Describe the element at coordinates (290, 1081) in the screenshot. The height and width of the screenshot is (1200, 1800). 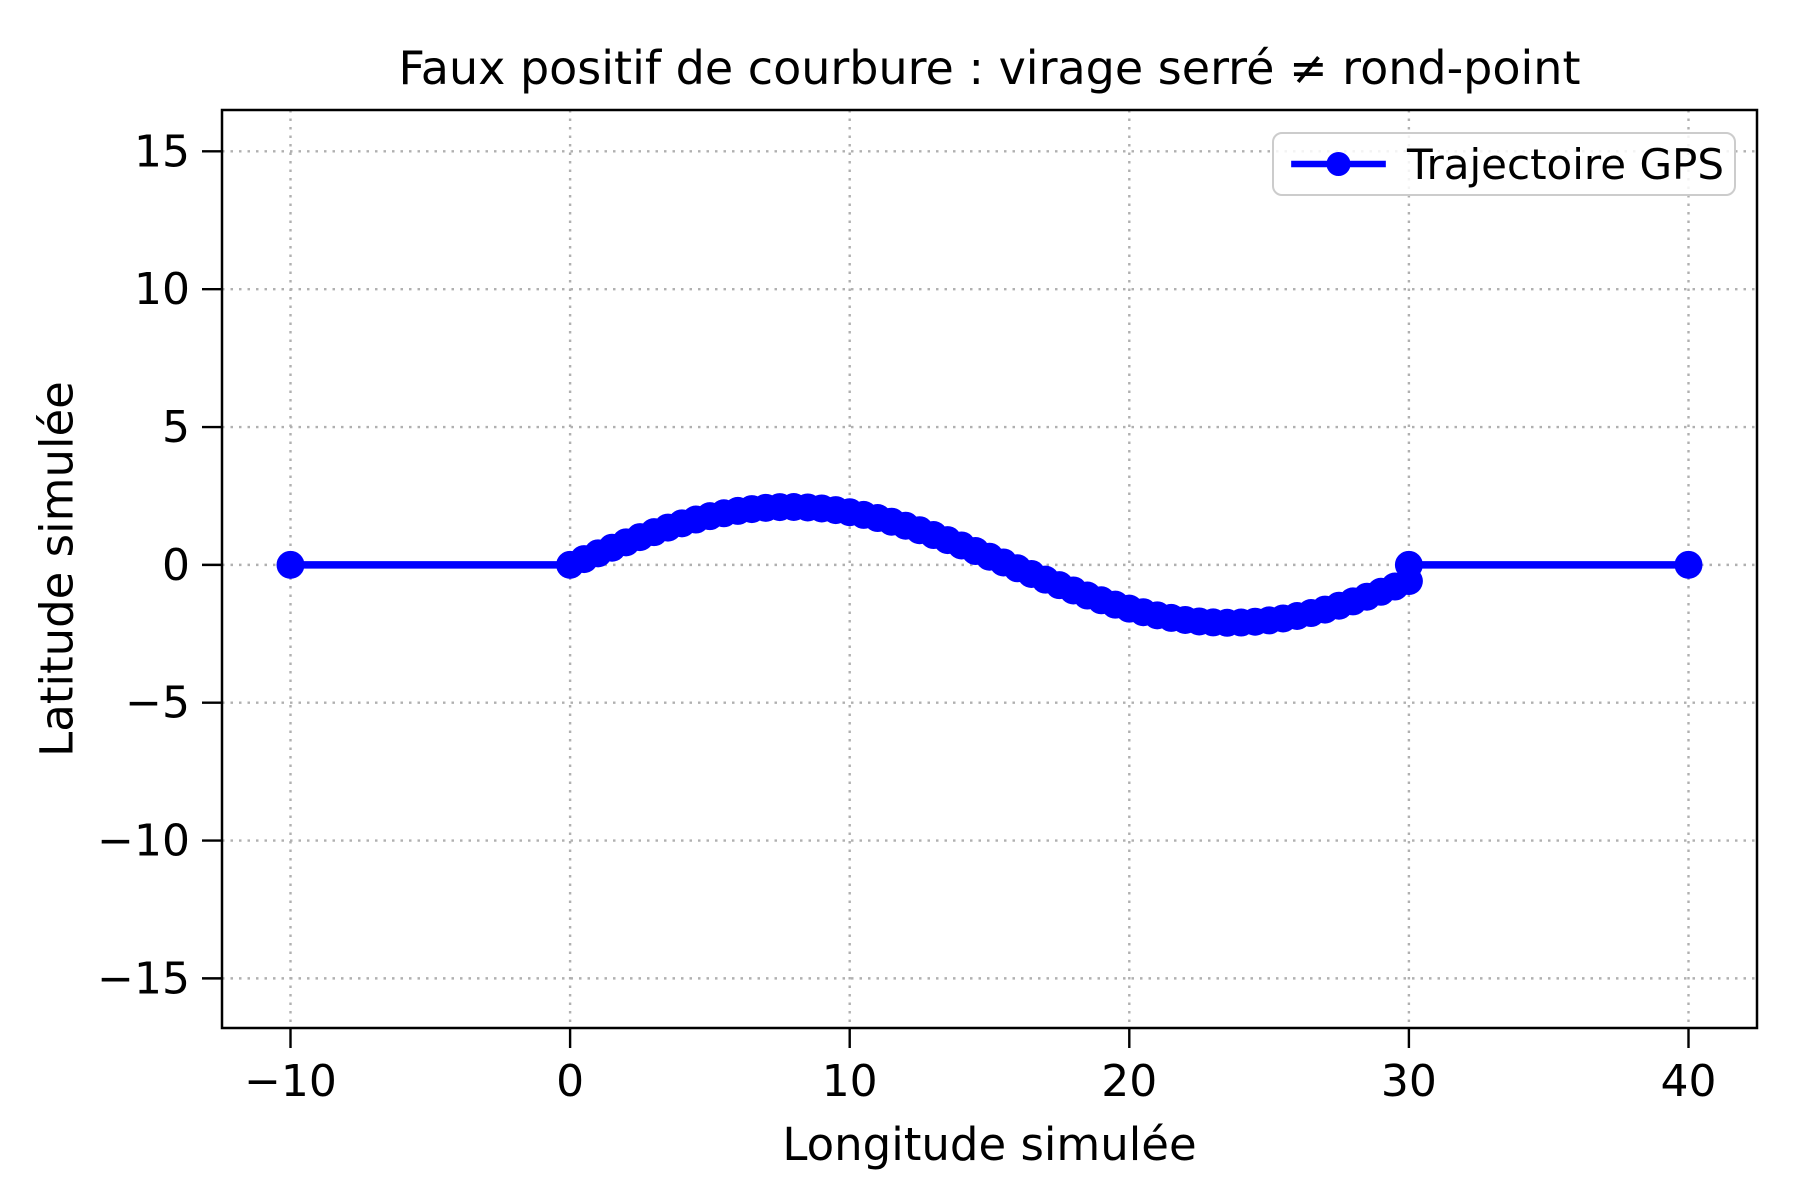
I see `x-tick-label: −10` at that location.